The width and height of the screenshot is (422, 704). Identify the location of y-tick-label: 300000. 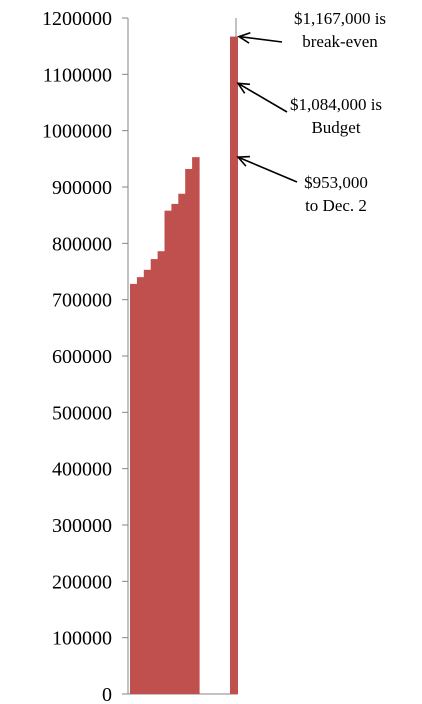
(82, 526).